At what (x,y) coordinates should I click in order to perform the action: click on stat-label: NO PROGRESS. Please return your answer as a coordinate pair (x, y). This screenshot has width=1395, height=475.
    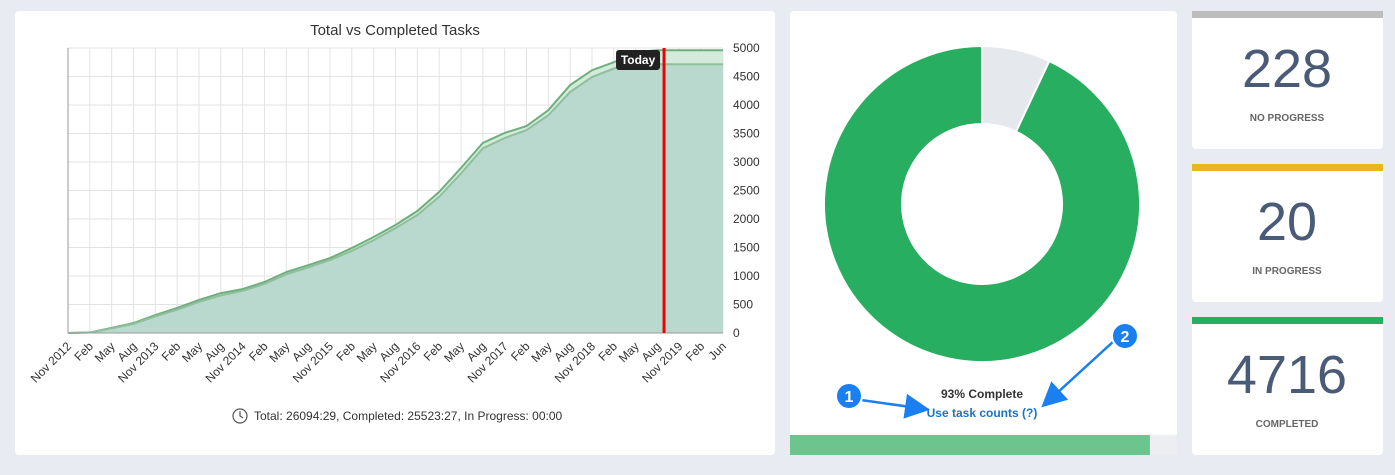
    Looking at the image, I should click on (1287, 118).